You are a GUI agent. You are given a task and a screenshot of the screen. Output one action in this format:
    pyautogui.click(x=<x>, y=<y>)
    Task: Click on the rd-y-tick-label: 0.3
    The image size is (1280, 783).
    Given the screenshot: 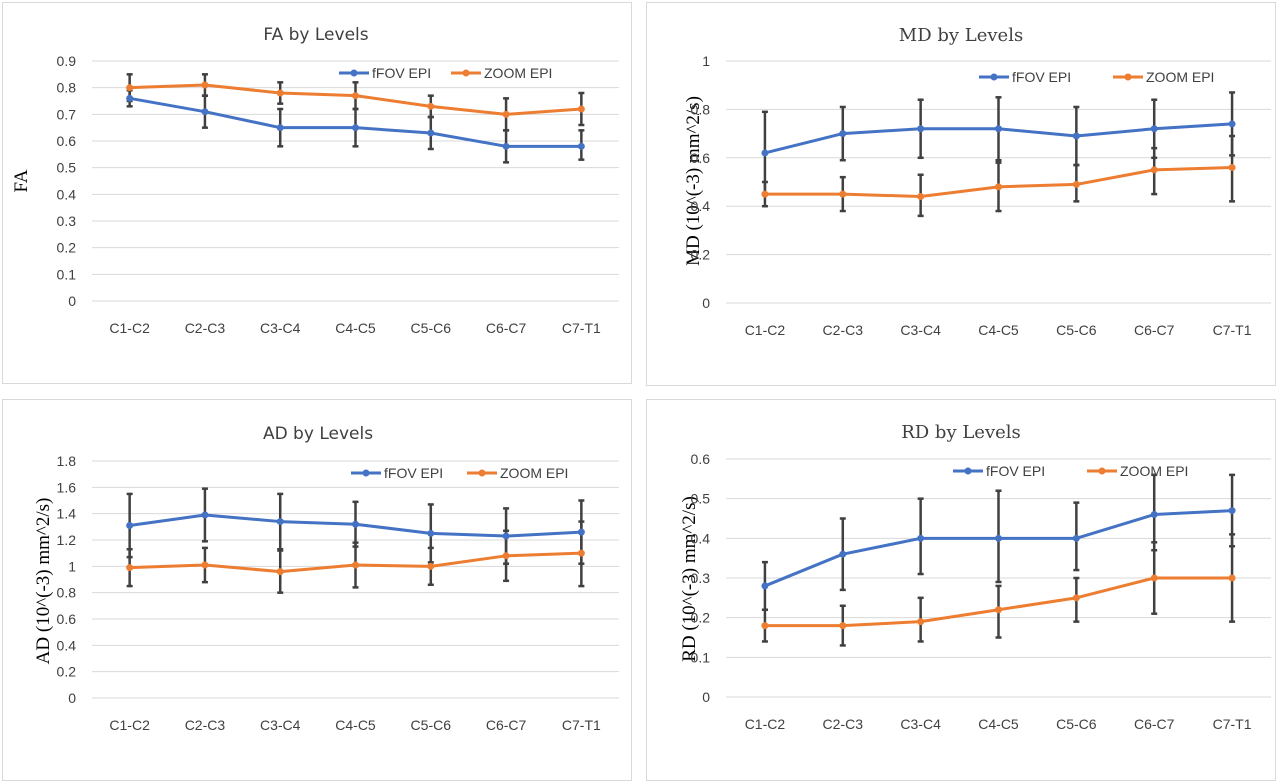 What is the action you would take?
    pyautogui.click(x=701, y=578)
    